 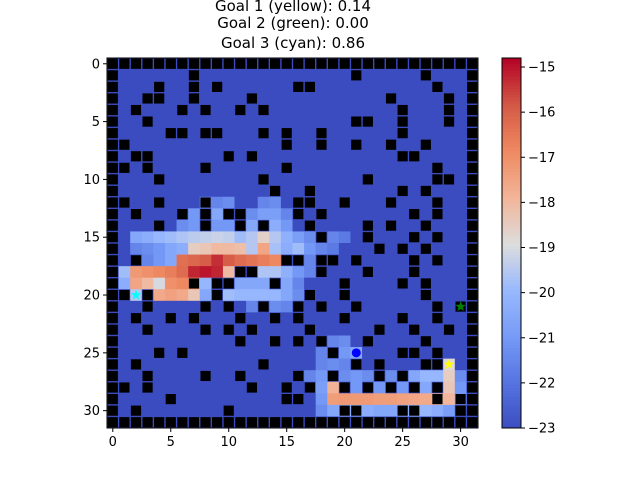 What do you see at coordinates (171, 442) in the screenshot?
I see `x-tick-label: 5` at bounding box center [171, 442].